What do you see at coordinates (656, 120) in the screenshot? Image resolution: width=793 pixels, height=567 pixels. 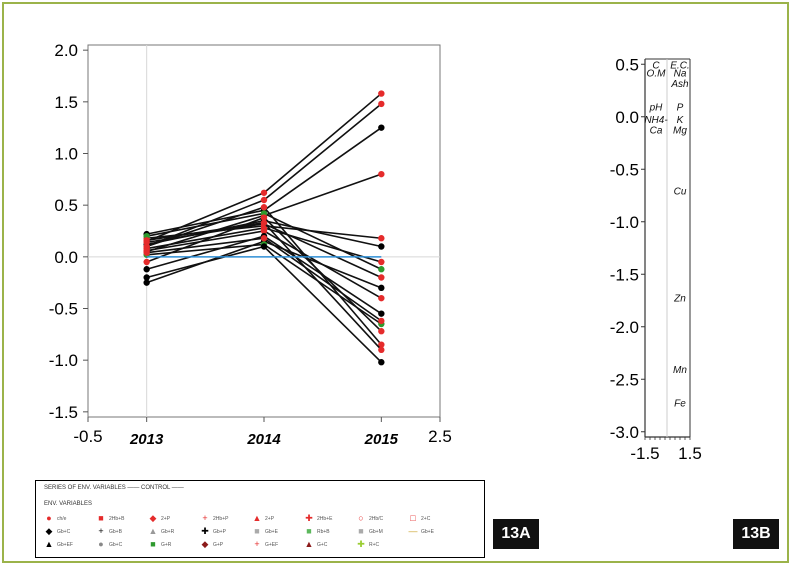 I see `variable-label: NH4-` at bounding box center [656, 120].